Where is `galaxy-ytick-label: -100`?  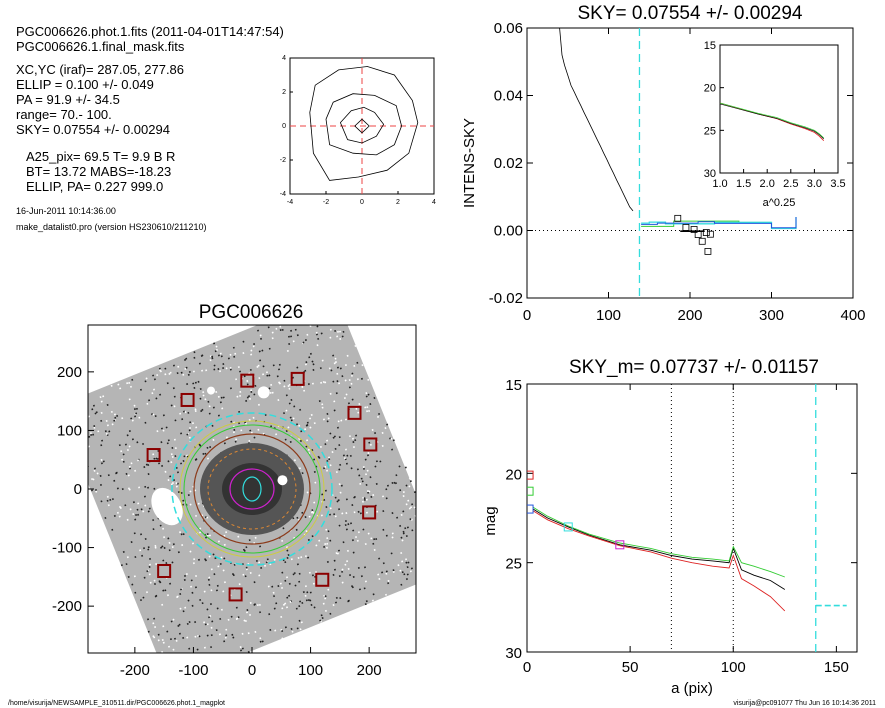 galaxy-ytick-label: -100 is located at coordinates (67, 548).